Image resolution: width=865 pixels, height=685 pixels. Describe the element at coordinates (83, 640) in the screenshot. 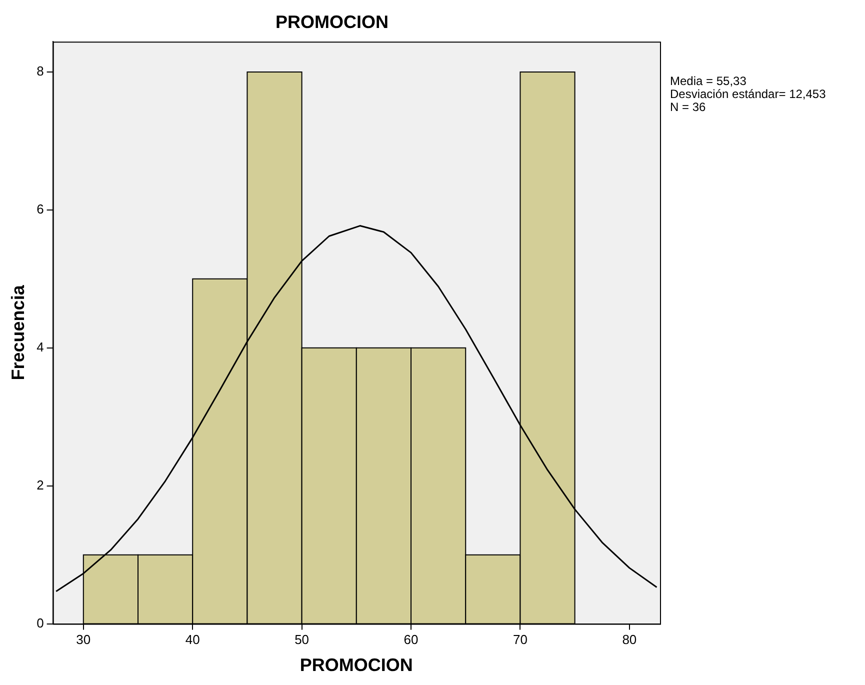

I see `x-tick-label: 30` at that location.